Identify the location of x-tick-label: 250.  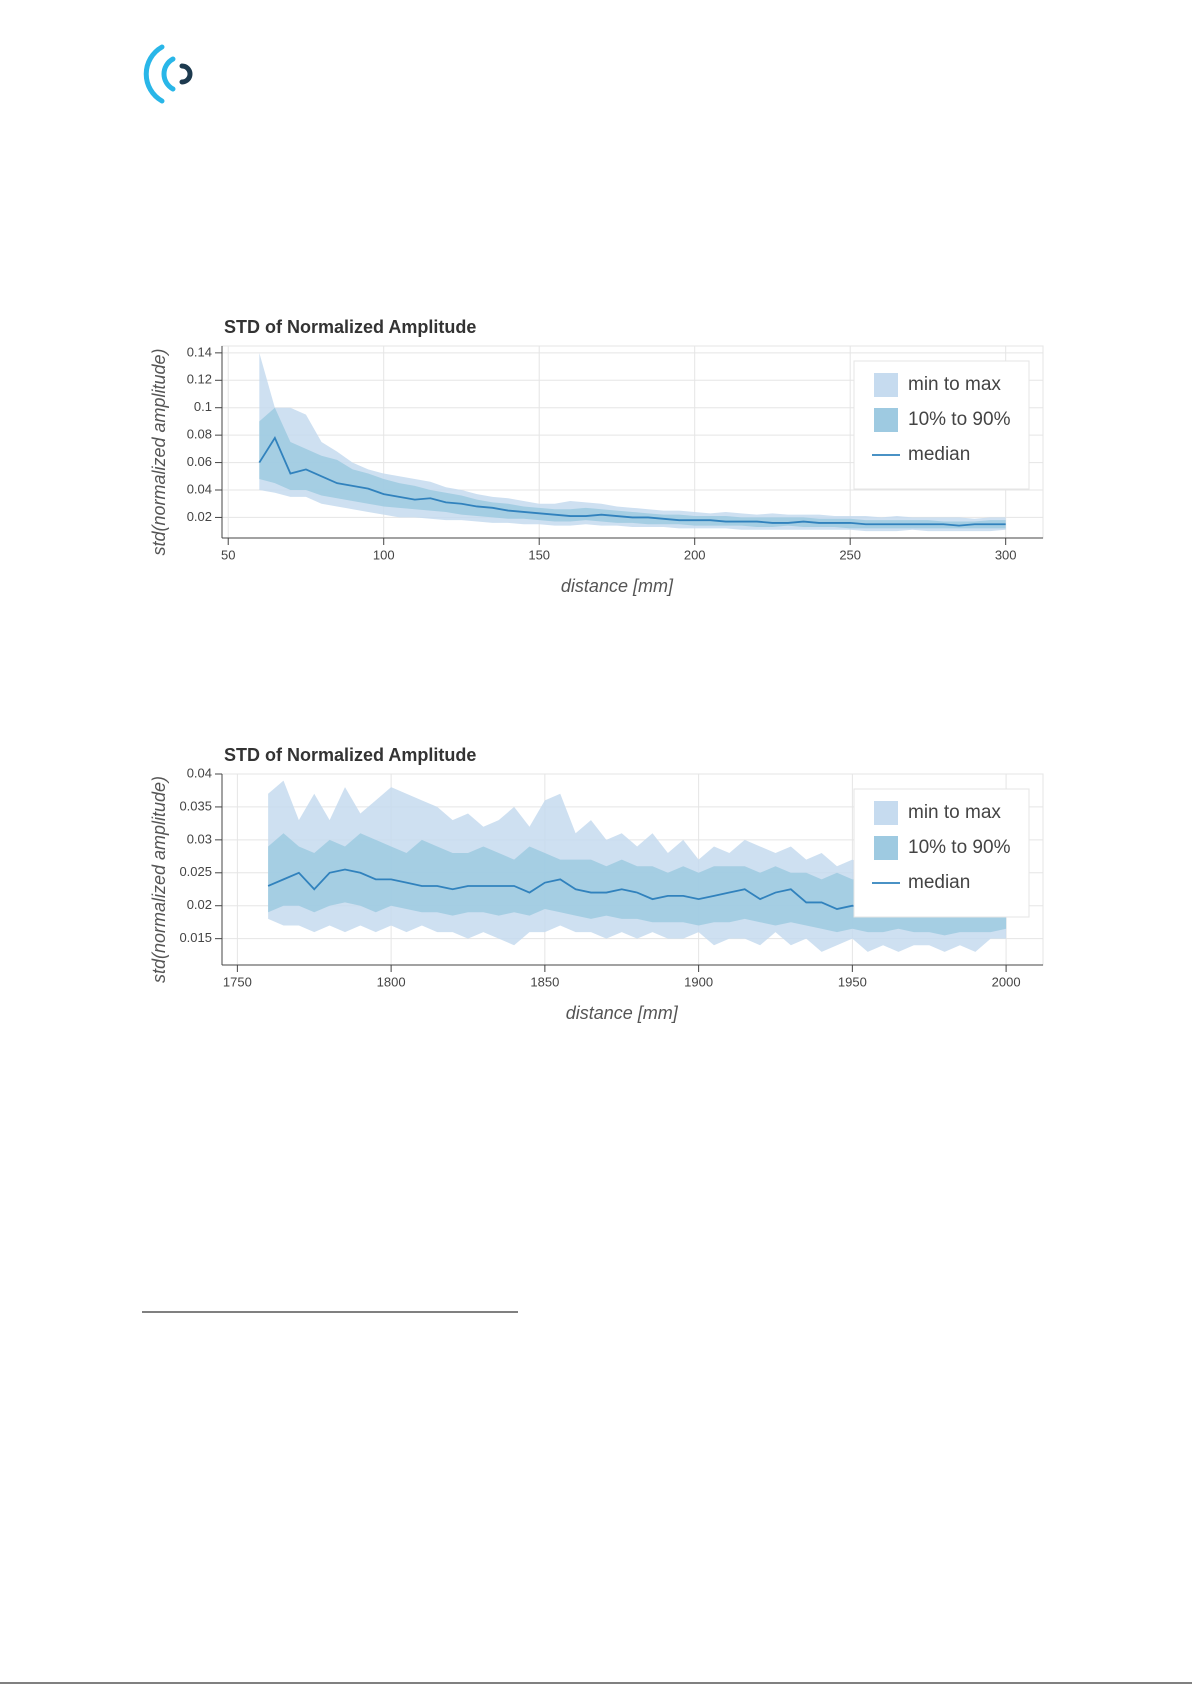
(850, 554).